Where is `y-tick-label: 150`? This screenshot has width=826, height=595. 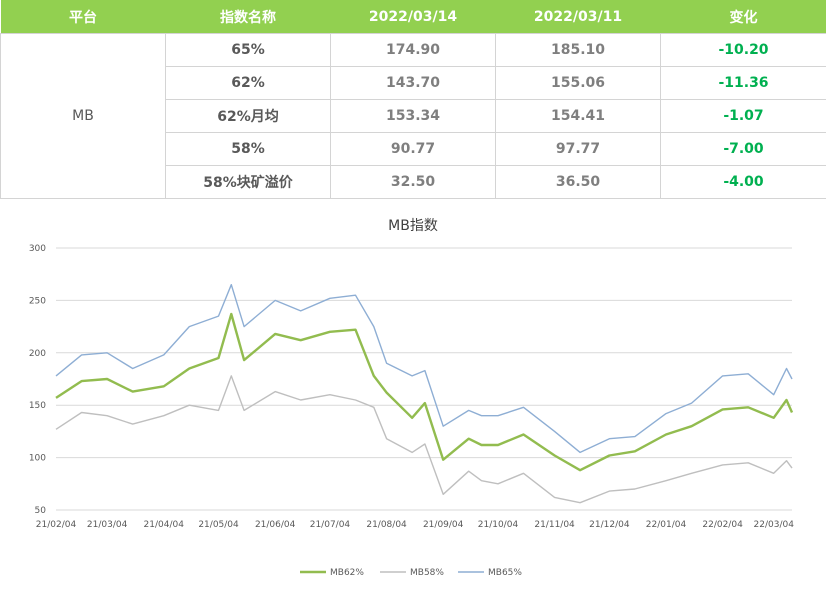 y-tick-label: 150 is located at coordinates (37, 406).